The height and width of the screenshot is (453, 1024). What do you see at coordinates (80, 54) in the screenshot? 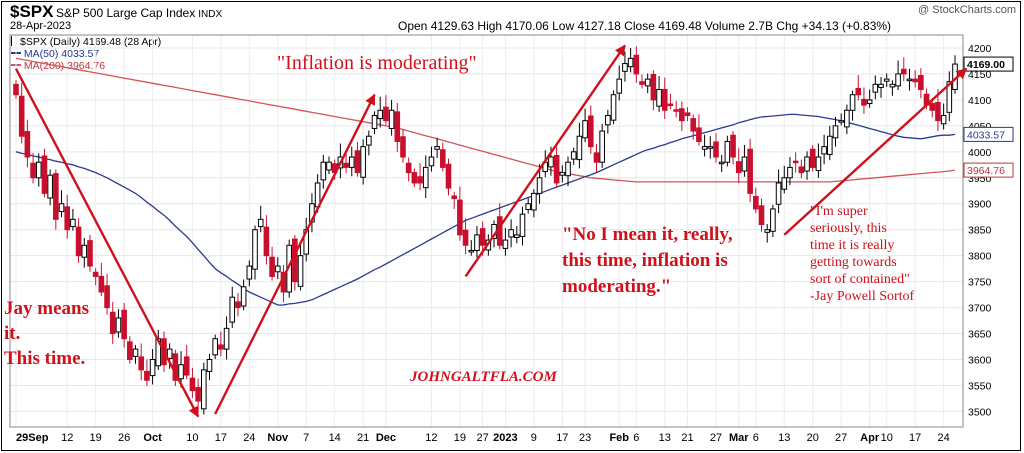
I see `ma50-value: 4033.57` at bounding box center [80, 54].